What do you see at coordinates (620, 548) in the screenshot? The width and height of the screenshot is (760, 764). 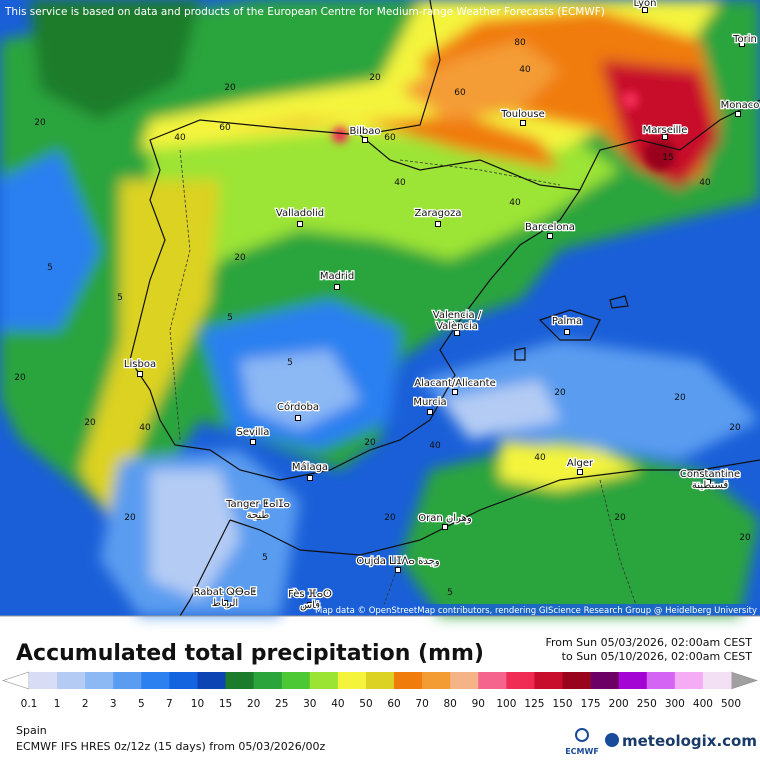 I see `algeria-border` at bounding box center [620, 548].